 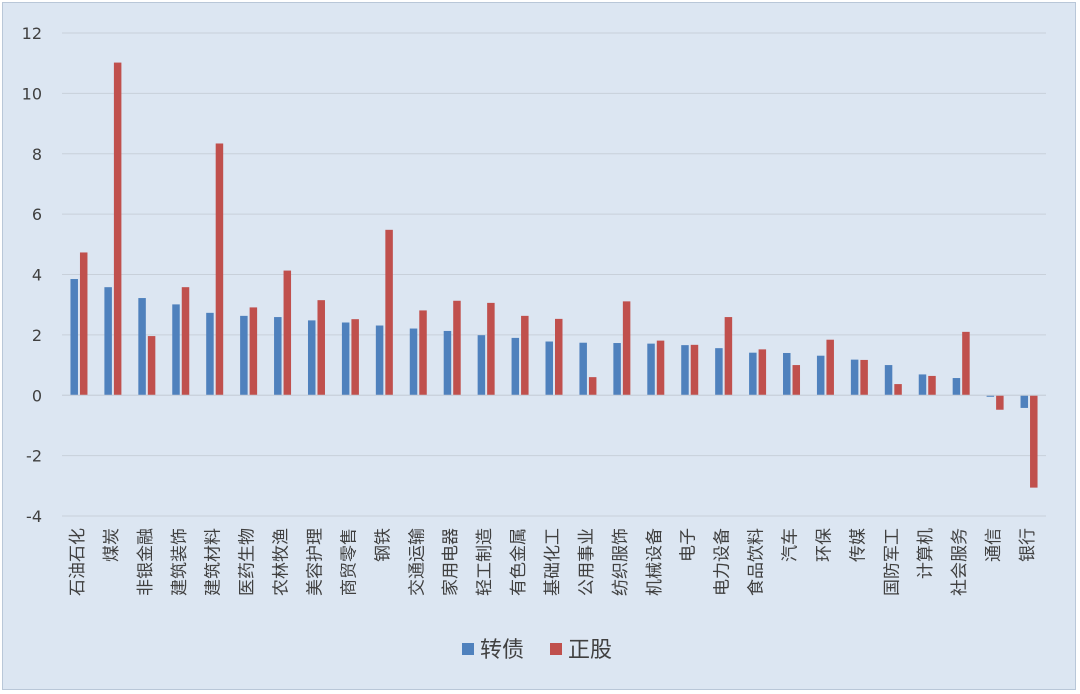 I want to click on category-label: 基础化工, so click(x=553, y=562).